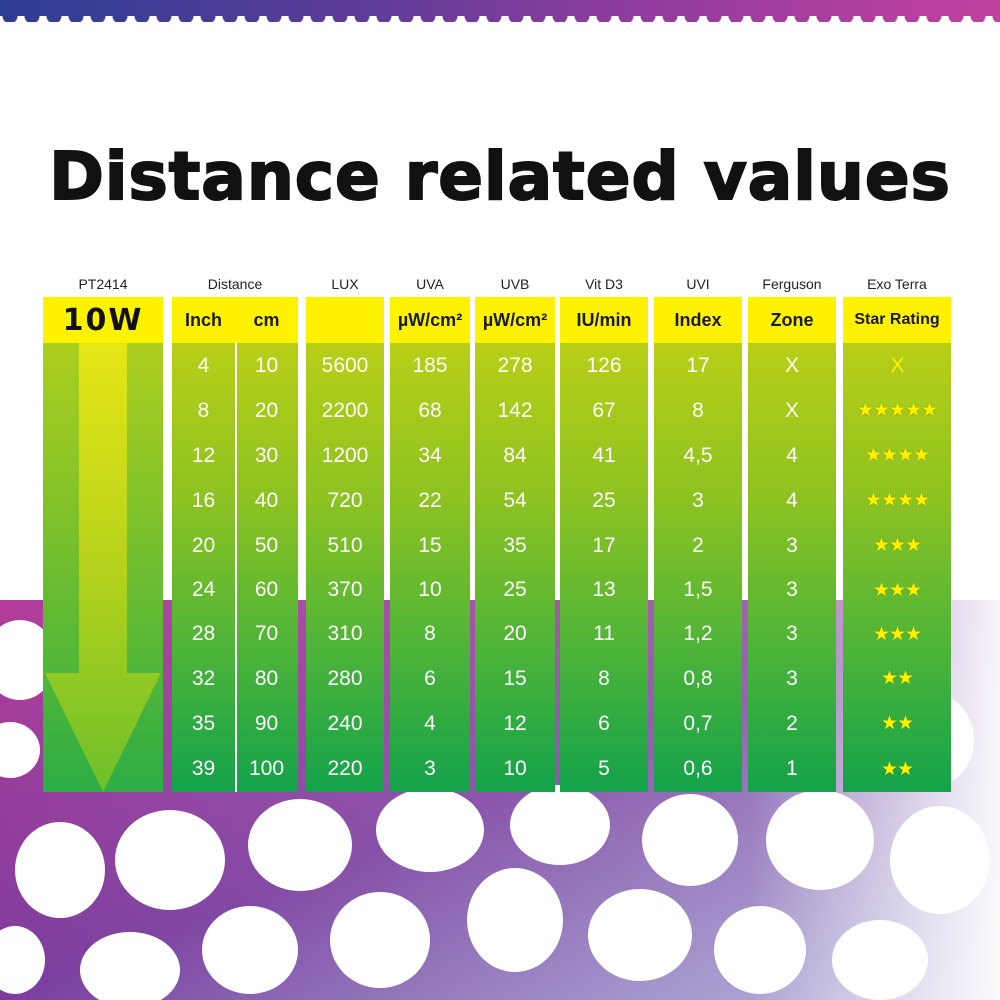  Describe the element at coordinates (792, 284) in the screenshot. I see `column-label-ferguson: Ferguson` at that location.